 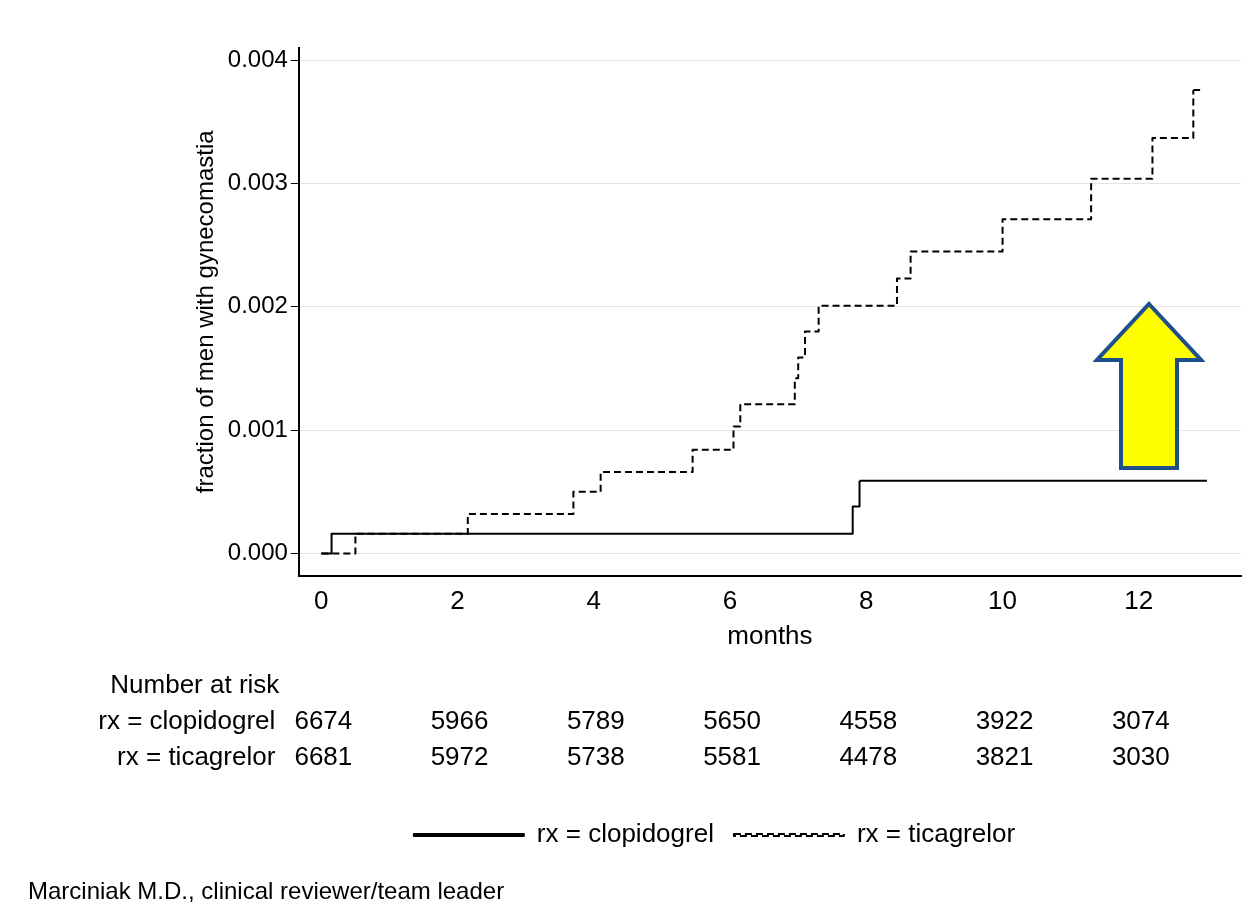 I want to click on x-tick-label: 2, so click(x=457, y=600).